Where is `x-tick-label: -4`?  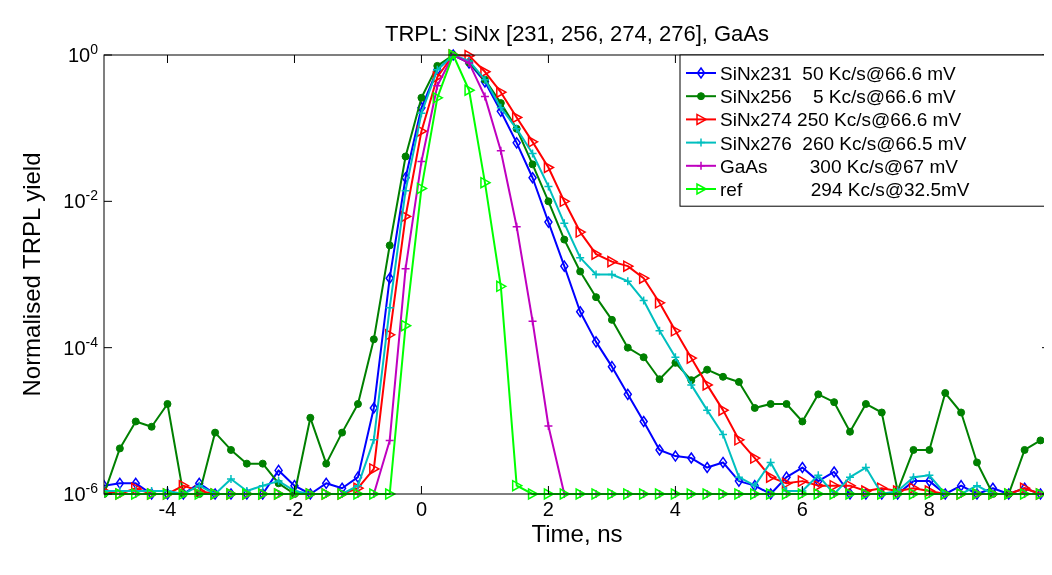 x-tick-label: -4 is located at coordinates (167, 509).